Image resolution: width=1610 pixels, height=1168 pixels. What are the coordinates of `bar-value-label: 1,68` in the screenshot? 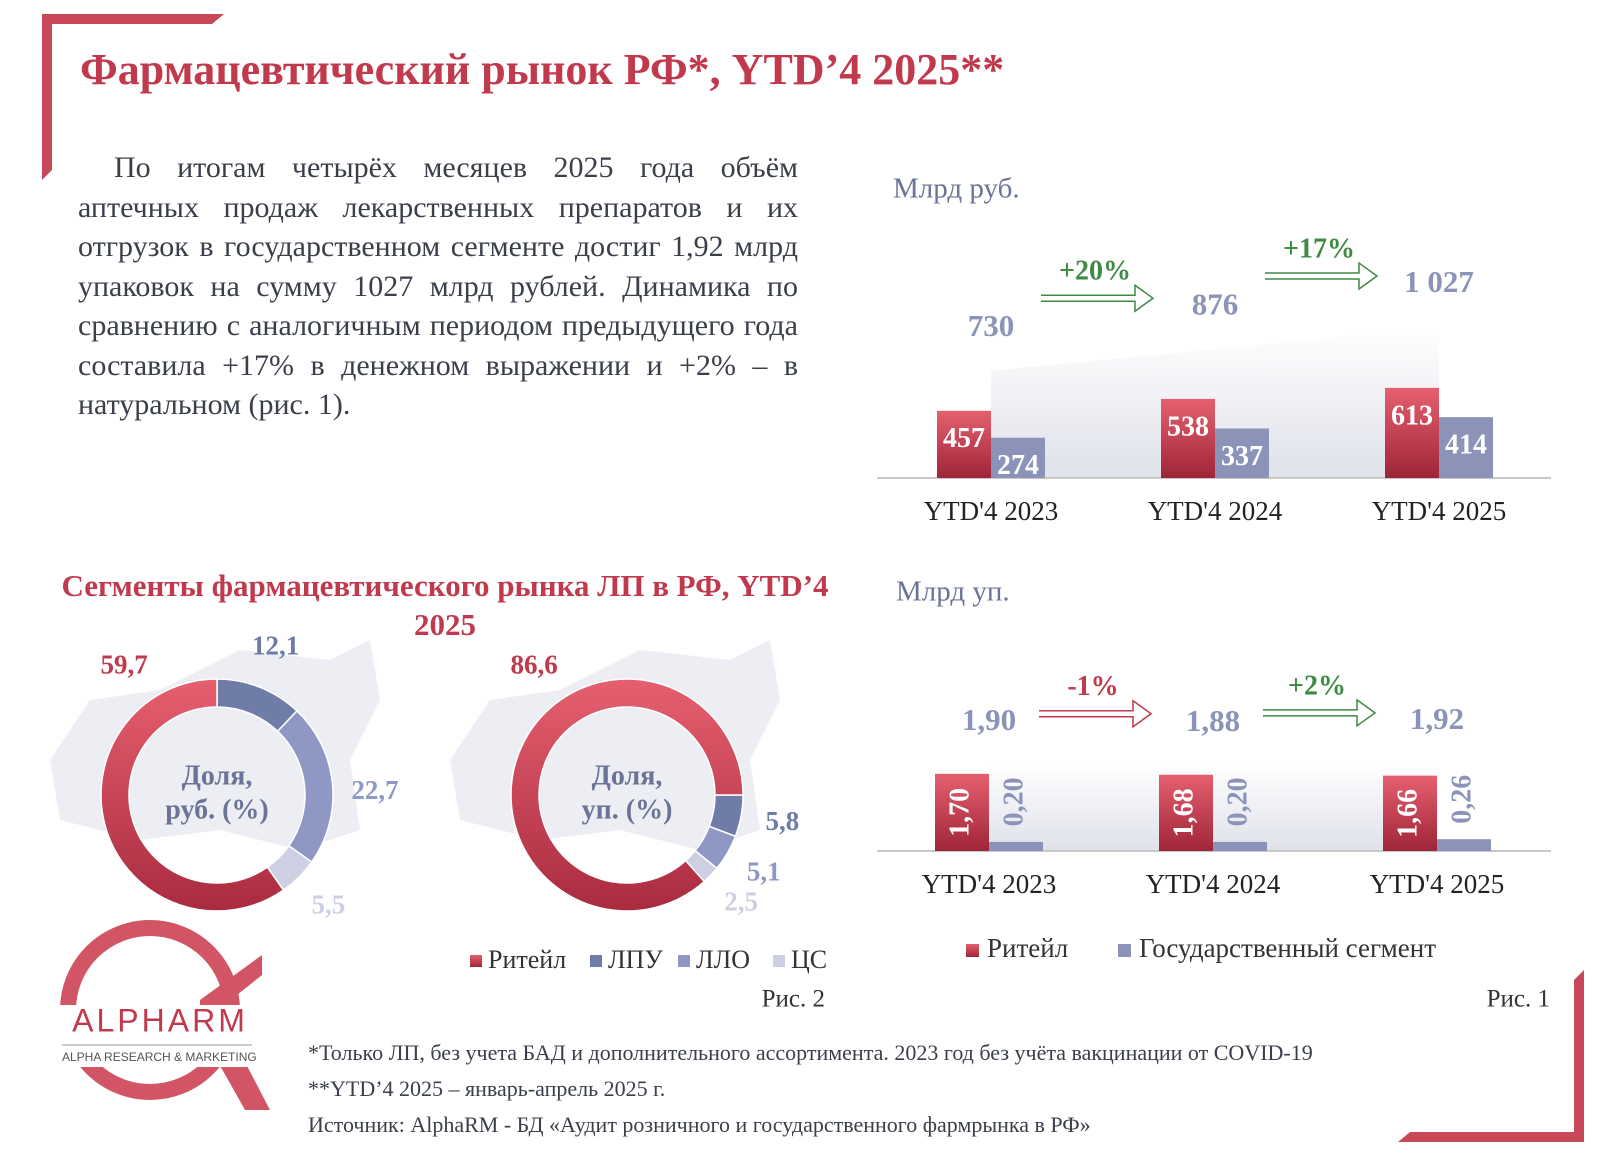 It's located at (1183, 812).